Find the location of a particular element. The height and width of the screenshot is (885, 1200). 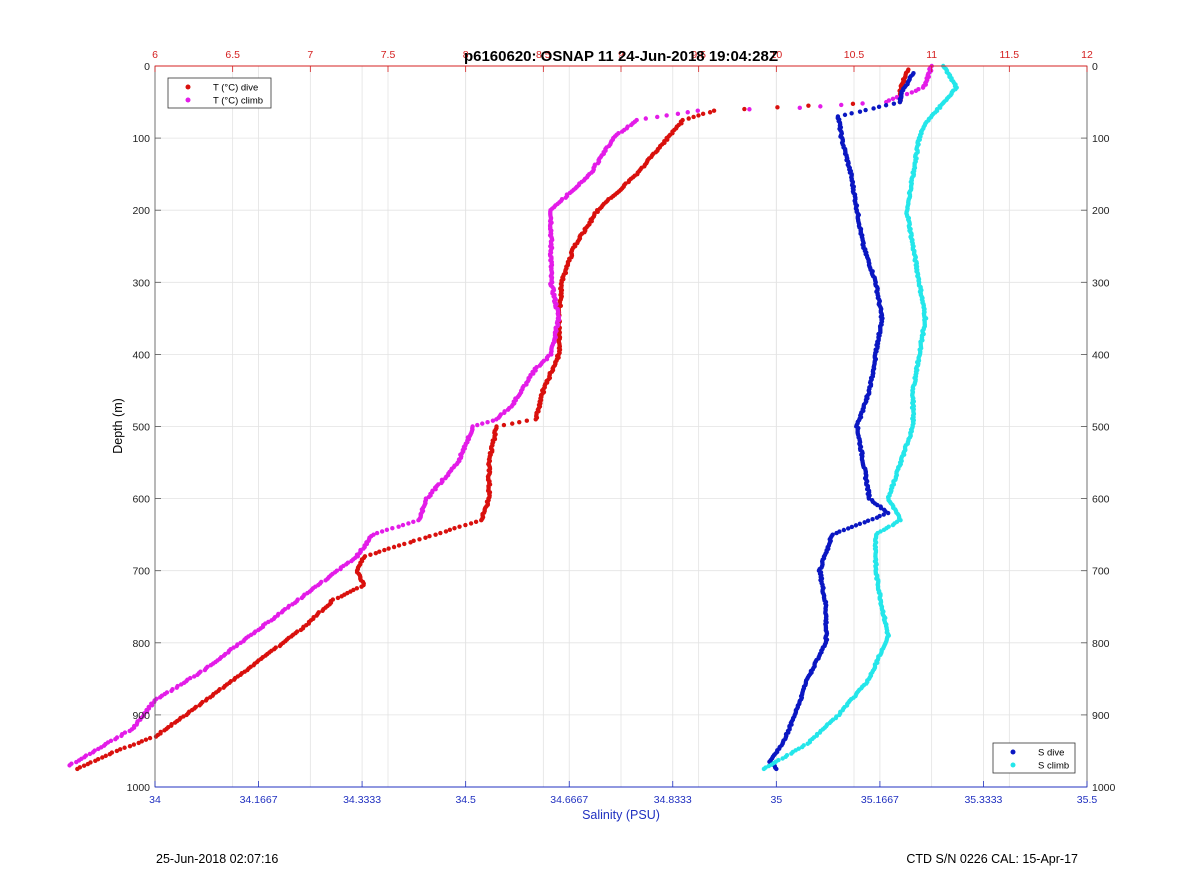

x-top-tick-label: 11.5 is located at coordinates (1009, 55).